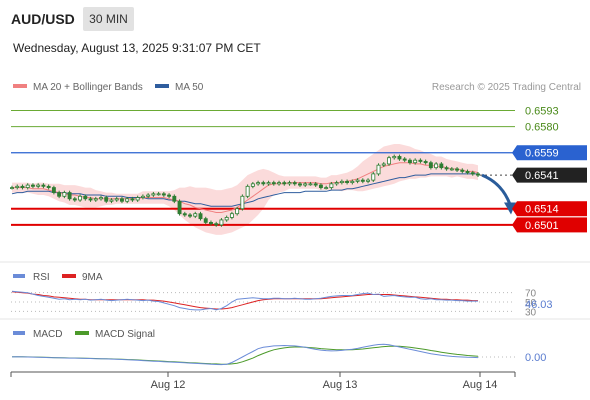 This screenshot has width=590, height=400. What do you see at coordinates (542, 128) in the screenshot?
I see `resistance-level-label: 0.6580` at bounding box center [542, 128].